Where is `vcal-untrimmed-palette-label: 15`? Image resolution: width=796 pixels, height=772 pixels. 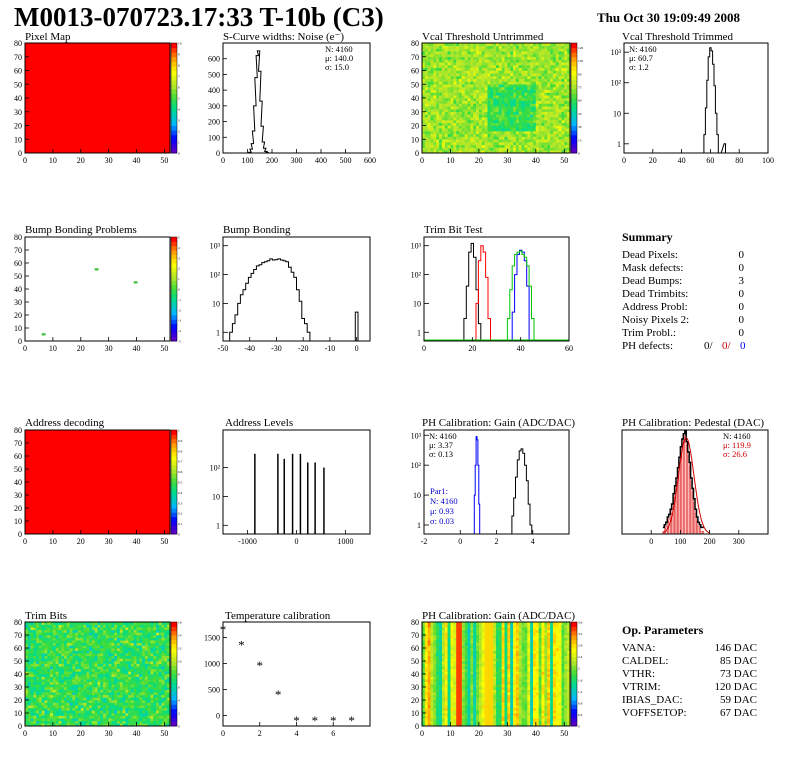 vcal-untrimmed-palette-label: 15 is located at coordinates (580, 140).